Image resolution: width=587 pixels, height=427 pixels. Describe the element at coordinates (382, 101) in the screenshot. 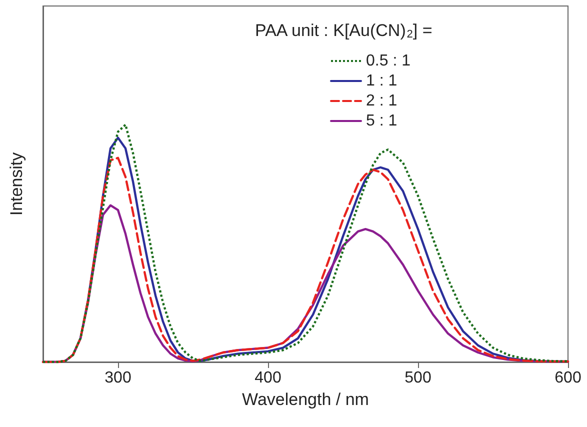

I see `legend-label: 2 : 1` at that location.